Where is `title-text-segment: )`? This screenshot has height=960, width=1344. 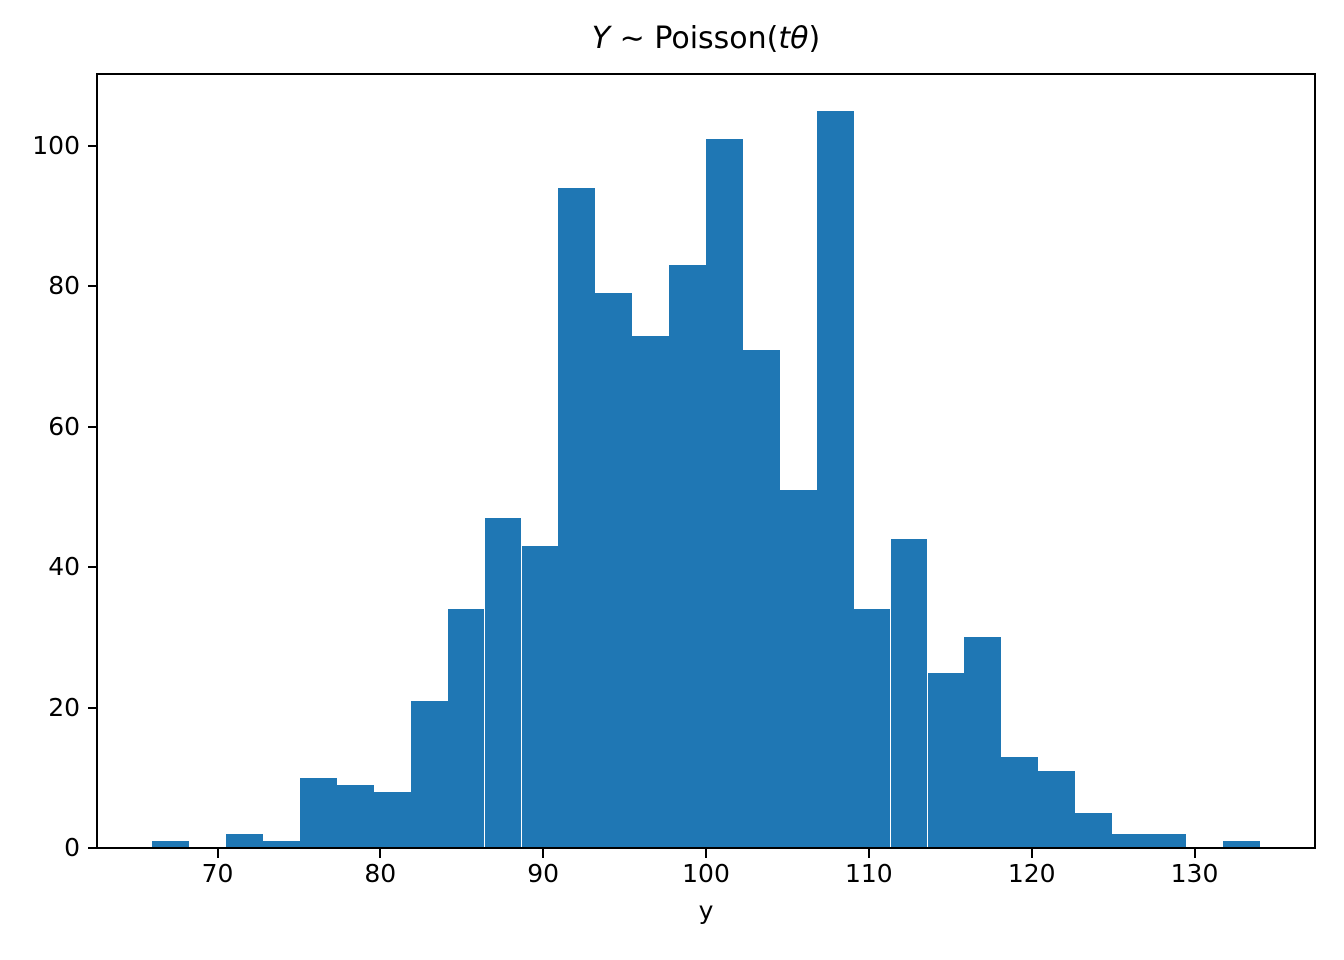
title-text-segment: ) is located at coordinates (814, 38).